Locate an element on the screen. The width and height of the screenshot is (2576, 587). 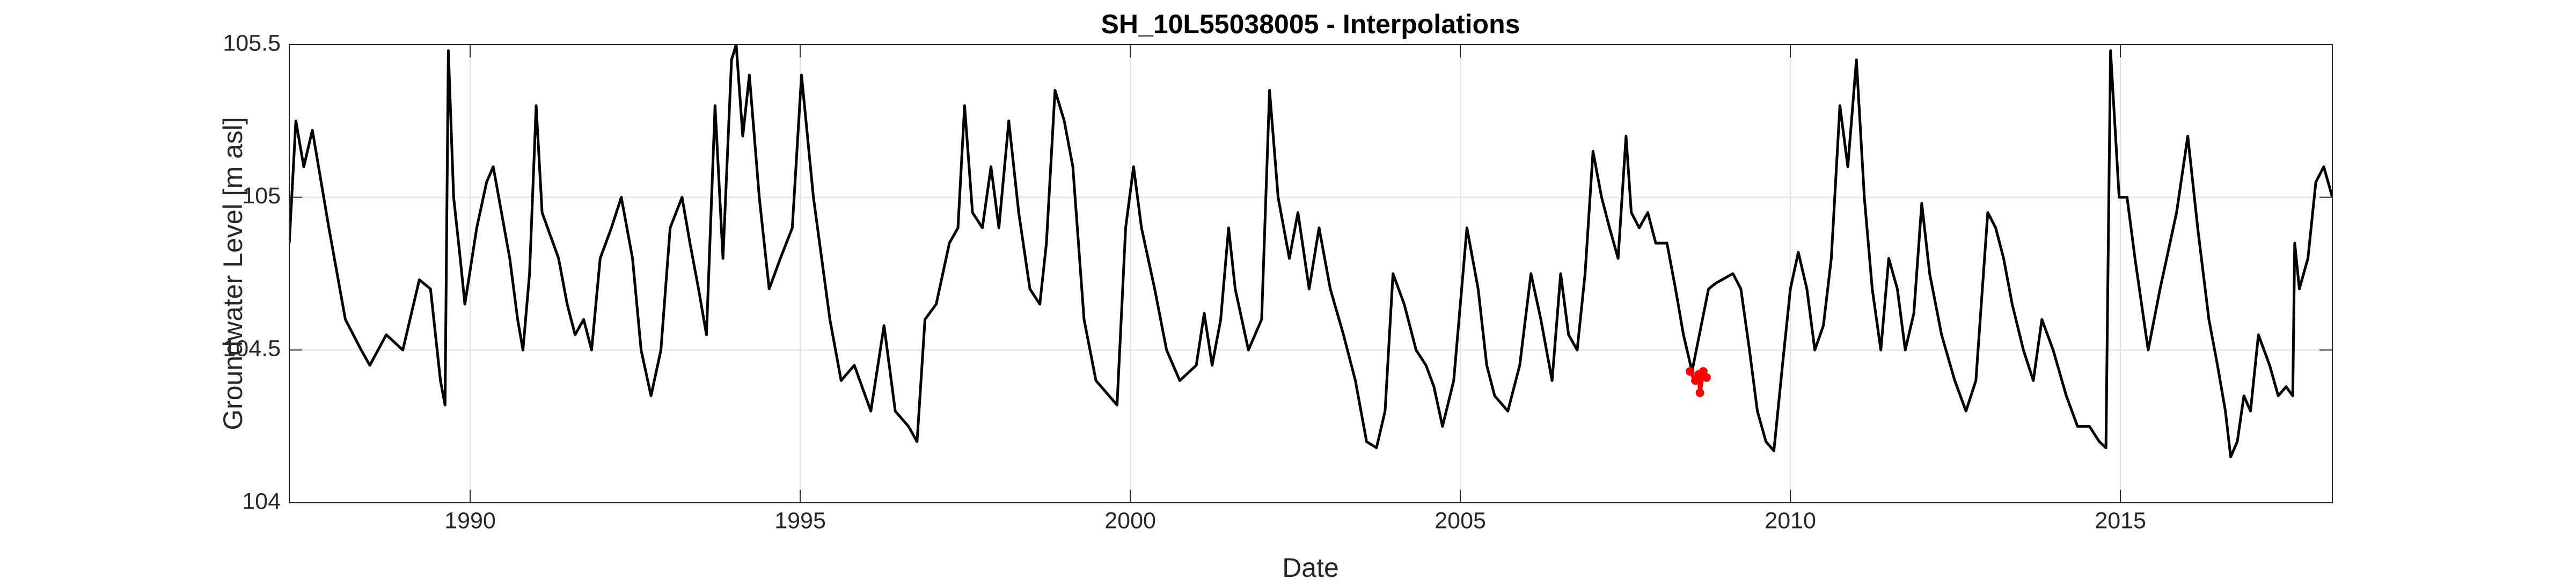
chart-title: SH_10L55038005 - Interpolations is located at coordinates (1310, 24).